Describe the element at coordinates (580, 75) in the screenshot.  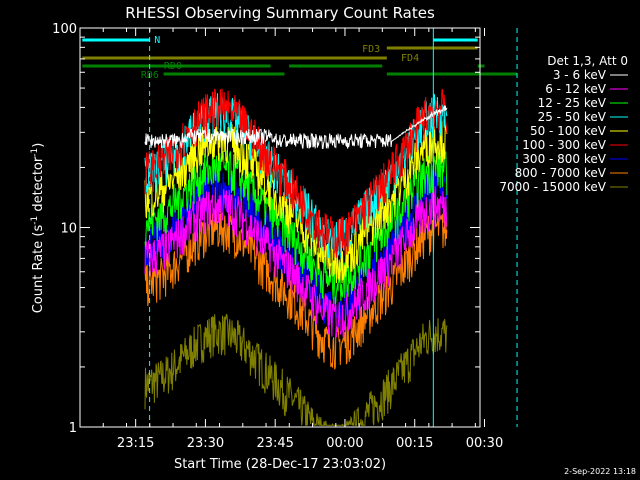
I see `legend-entry-label: 3 - 6 keV` at that location.